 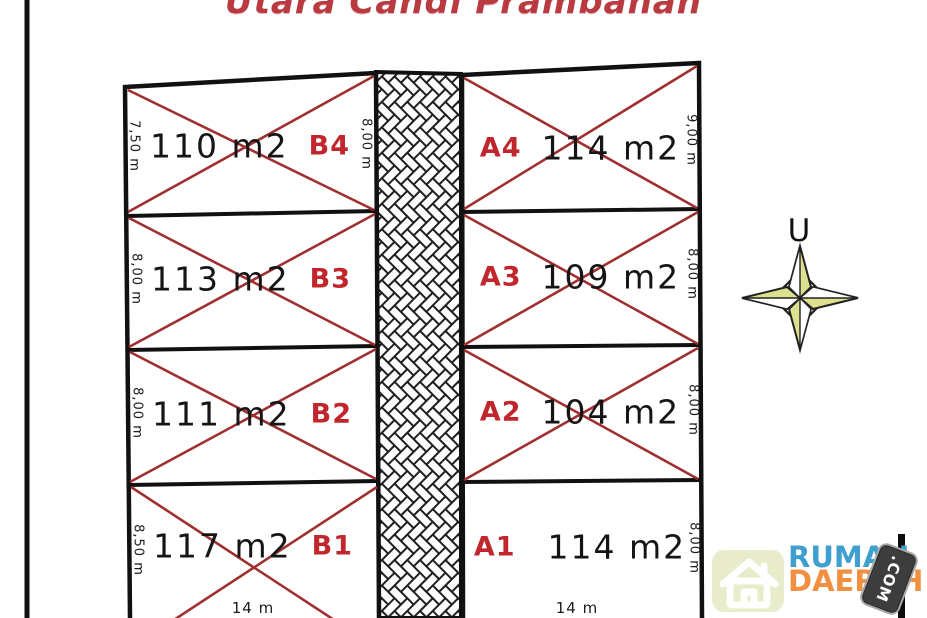 I want to click on cross-b2, so click(x=253, y=415).